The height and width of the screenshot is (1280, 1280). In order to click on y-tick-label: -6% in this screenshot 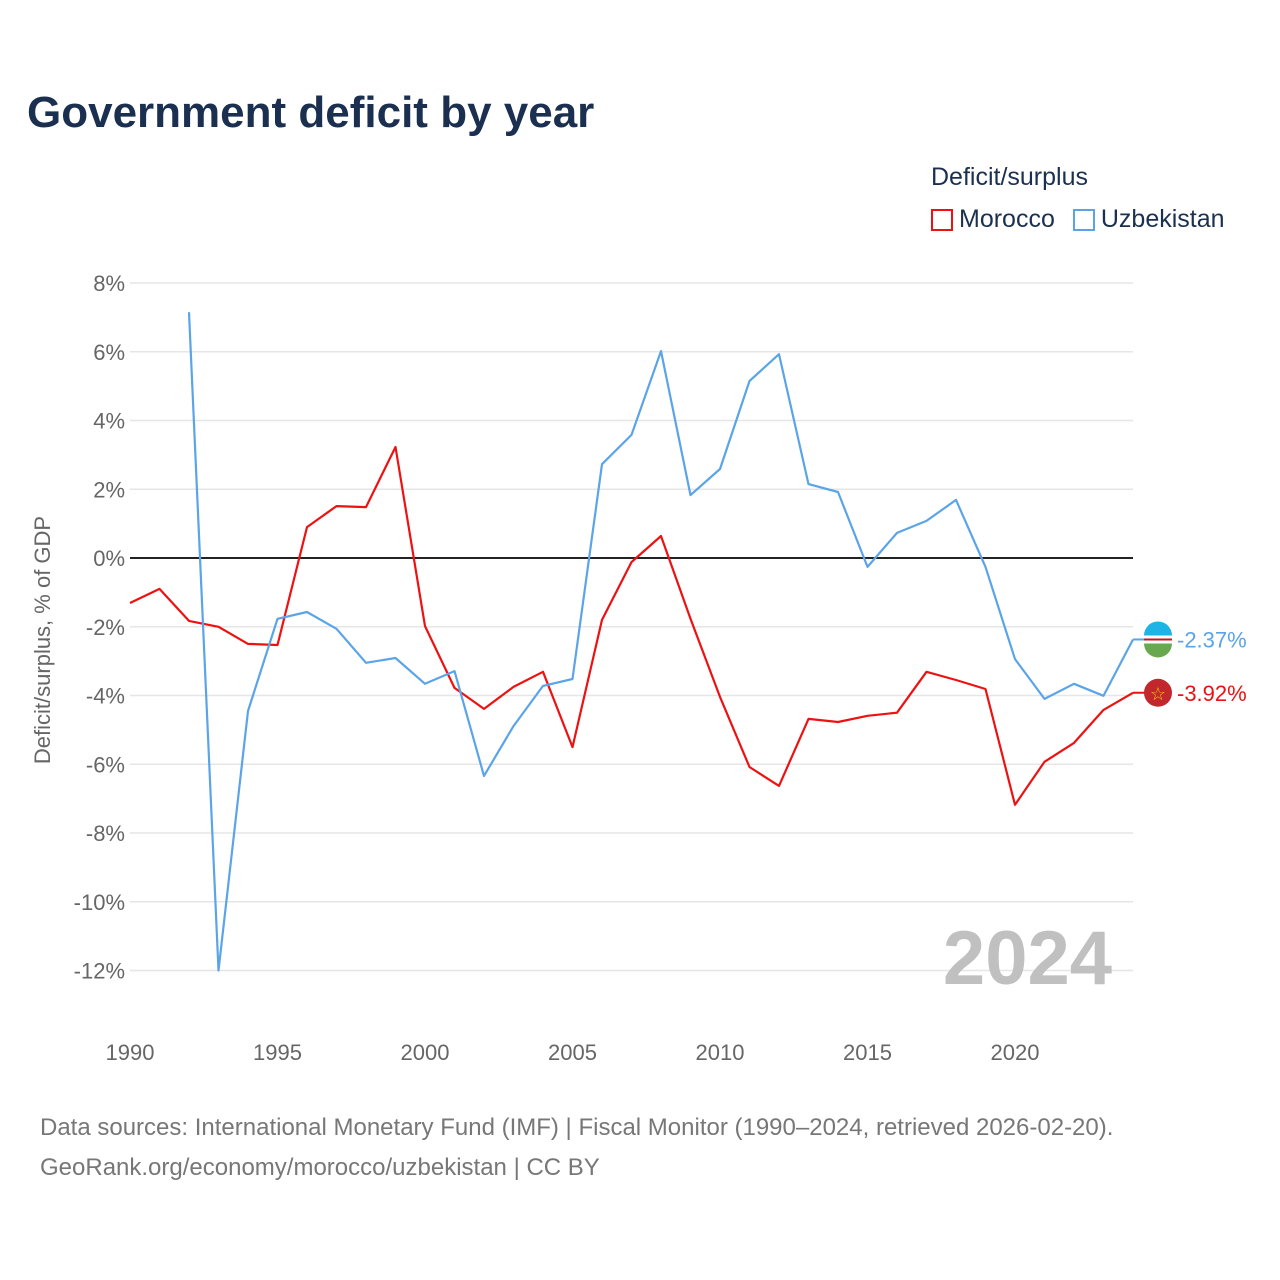, I will do `click(105, 764)`.